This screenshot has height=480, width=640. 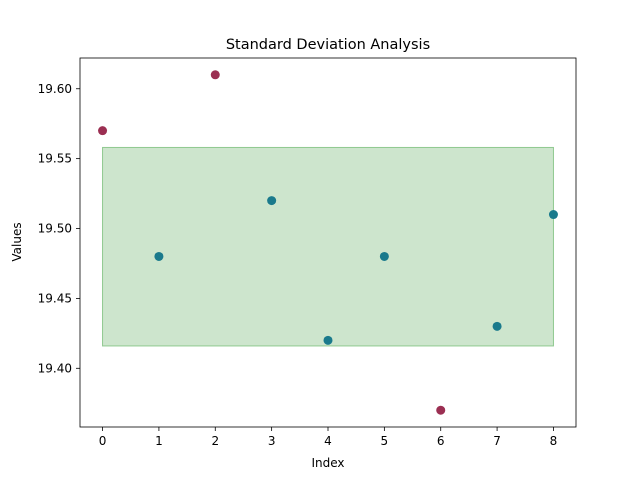 What do you see at coordinates (103, 441) in the screenshot?
I see `x-tick-label: 0` at bounding box center [103, 441].